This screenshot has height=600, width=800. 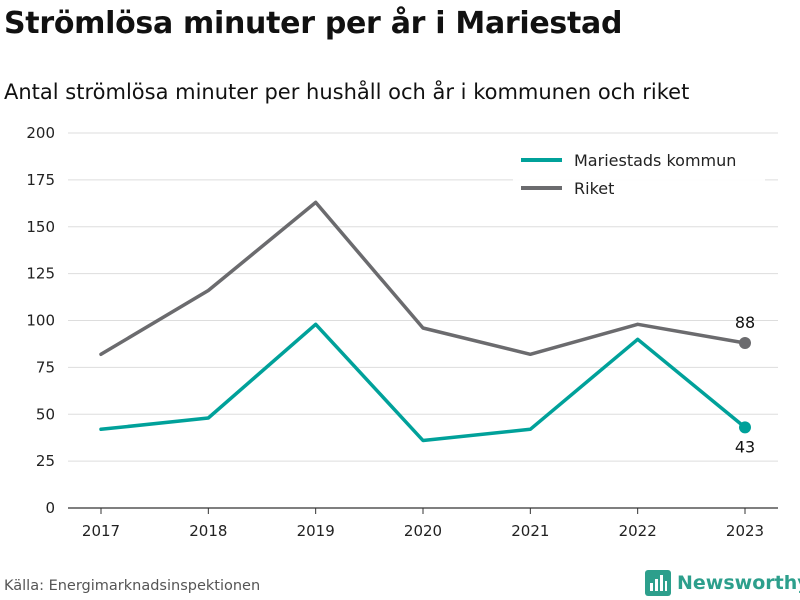 What do you see at coordinates (101, 531) in the screenshot?
I see `x-tick-label: 2017` at bounding box center [101, 531].